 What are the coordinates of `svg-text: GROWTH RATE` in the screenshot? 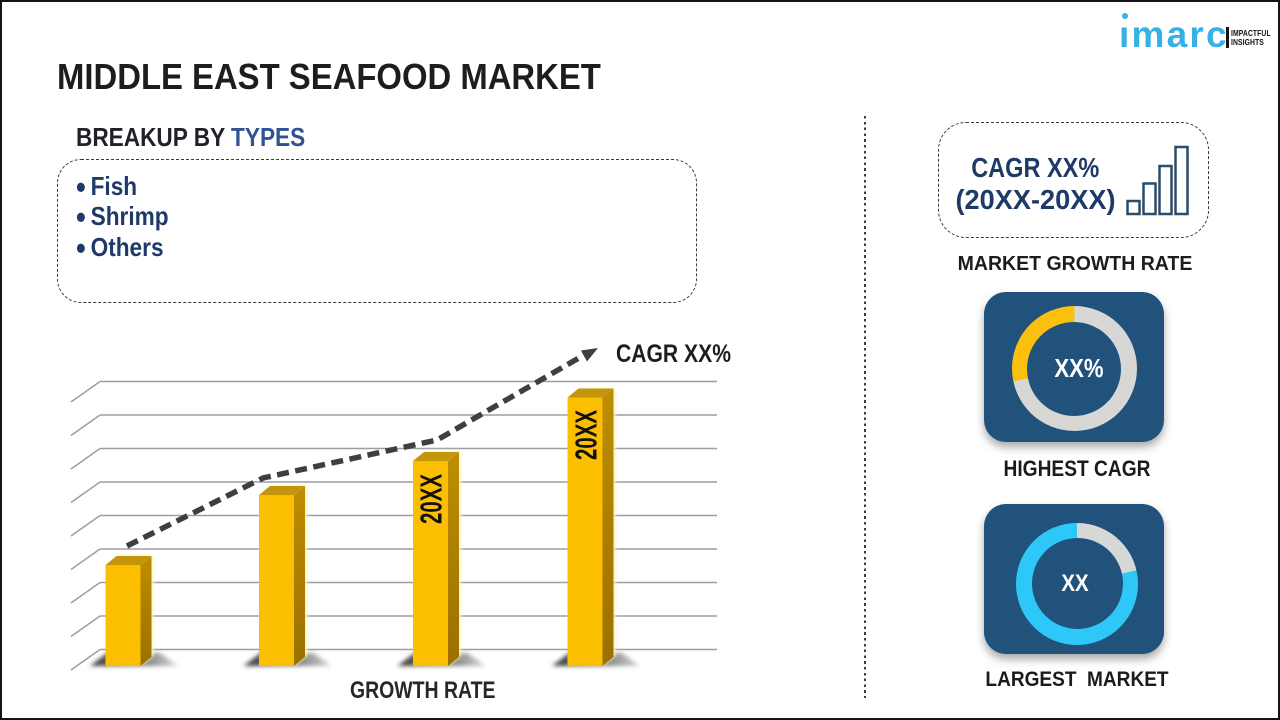 It's located at (423, 690).